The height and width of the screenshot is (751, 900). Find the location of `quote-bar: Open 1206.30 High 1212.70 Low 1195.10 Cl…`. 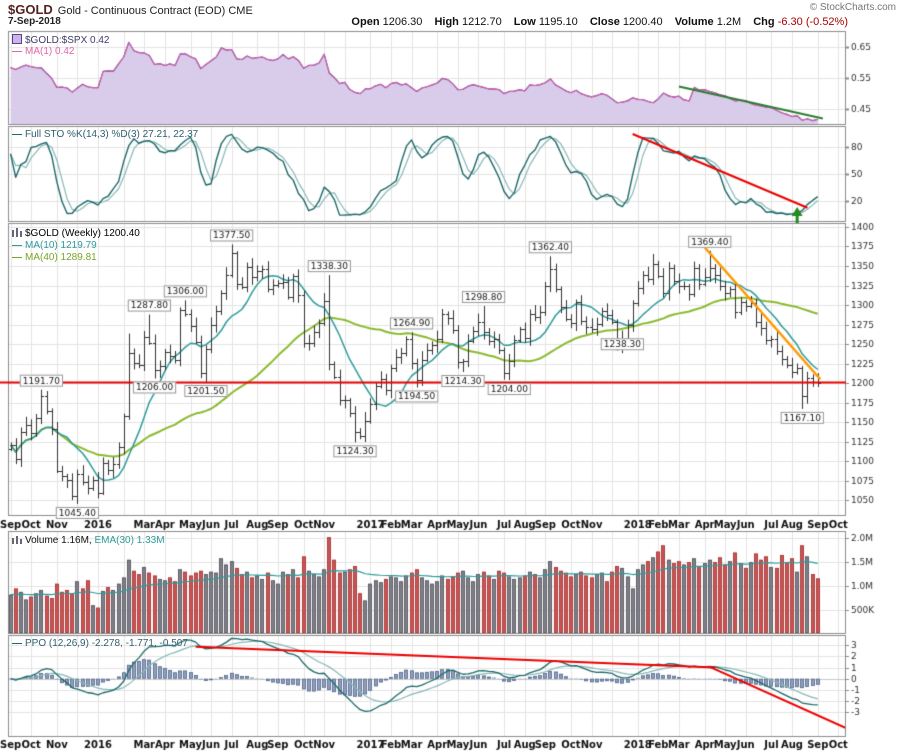

quote-bar: Open 1206.30 High 1212.70 Low 1195.10 Cl… is located at coordinates (595, 22).